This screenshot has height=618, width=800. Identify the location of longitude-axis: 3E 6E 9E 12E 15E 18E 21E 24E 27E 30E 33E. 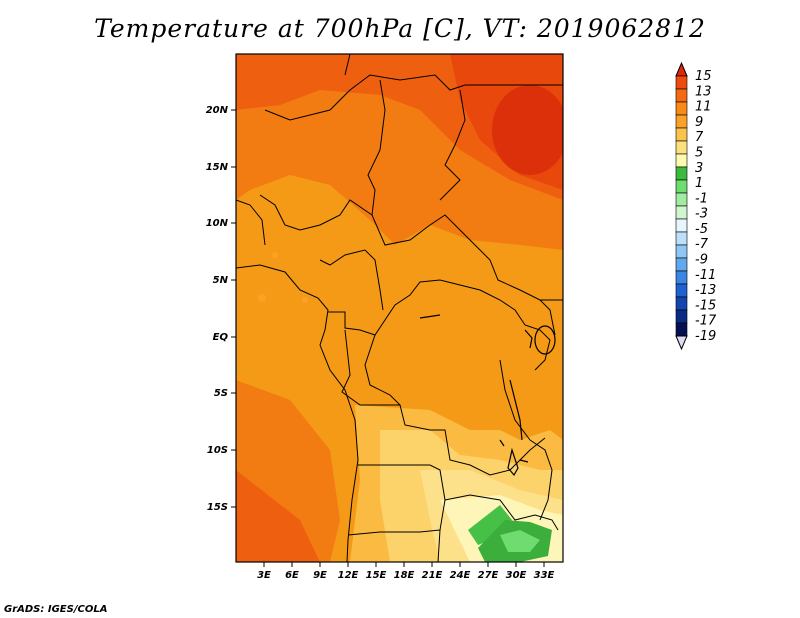
(406, 571).